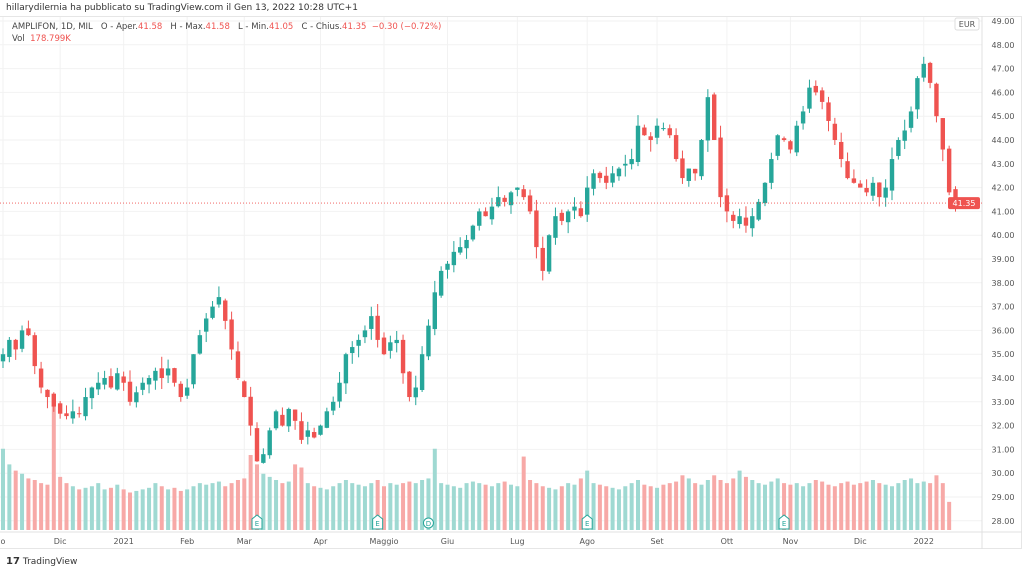 Image resolution: width=1024 pixels, height=574 pixels. I want to click on x-tick-label: 2022, so click(924, 541).